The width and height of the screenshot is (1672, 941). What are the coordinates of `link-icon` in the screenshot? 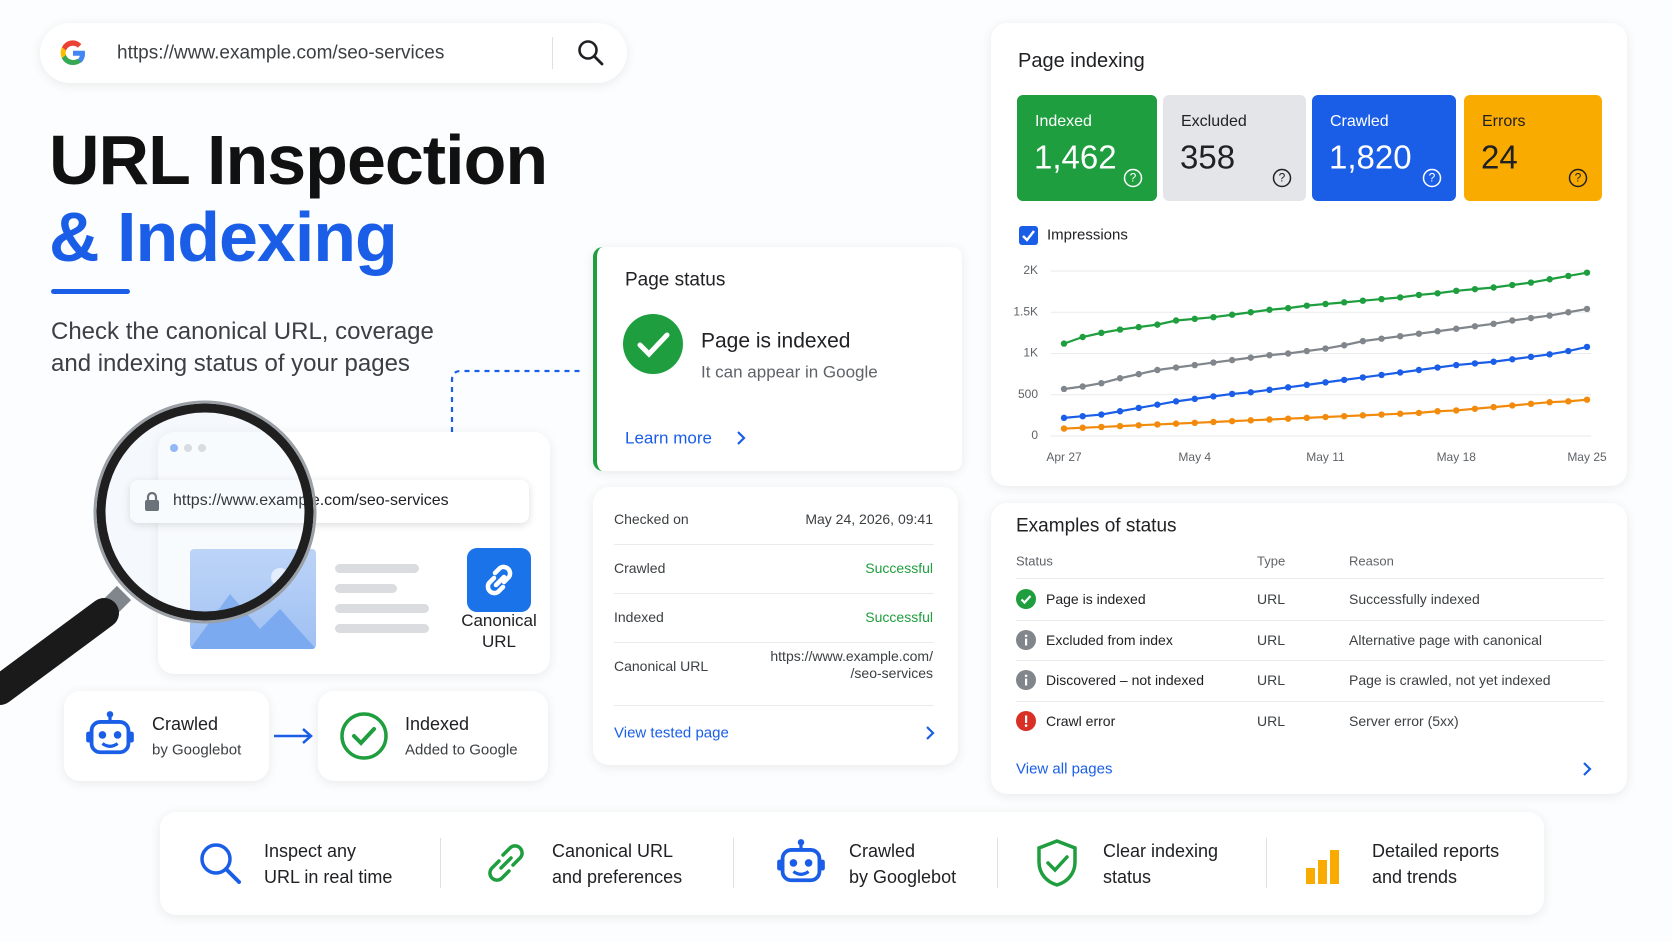 It's located at (499, 580).